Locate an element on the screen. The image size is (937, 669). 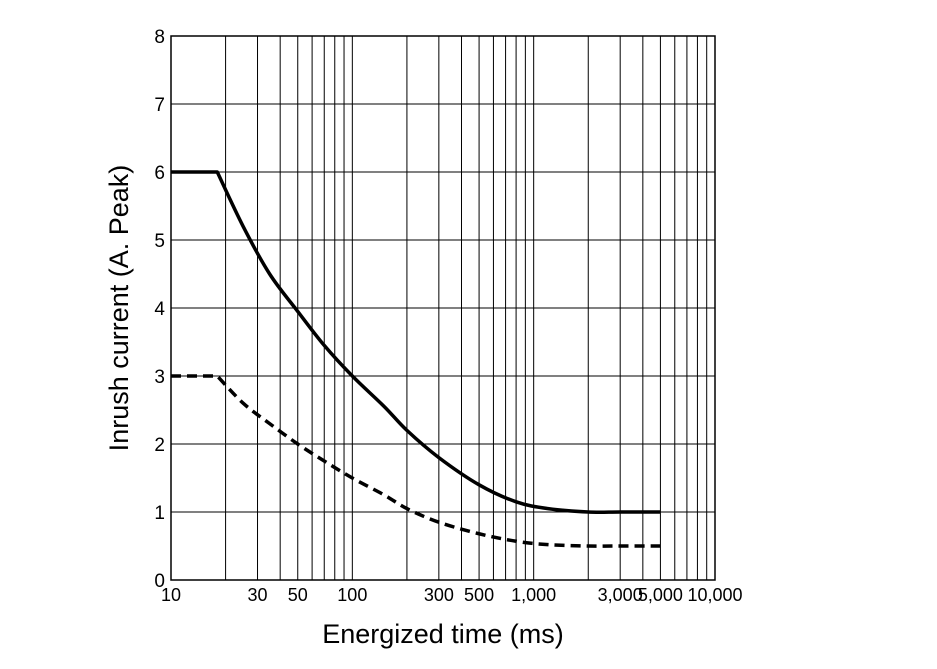
y-tick-labels: 0 1 2 3 4 5 6 7 8 is located at coordinates (159, 309).